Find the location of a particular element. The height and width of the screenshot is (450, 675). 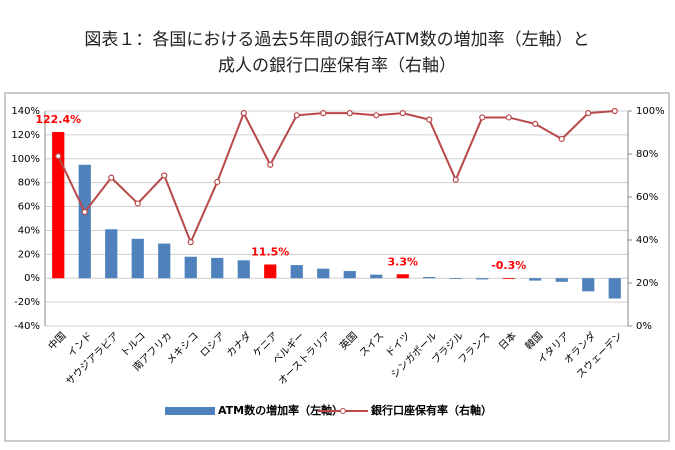

y2-tick-label: 80% is located at coordinates (647, 154).